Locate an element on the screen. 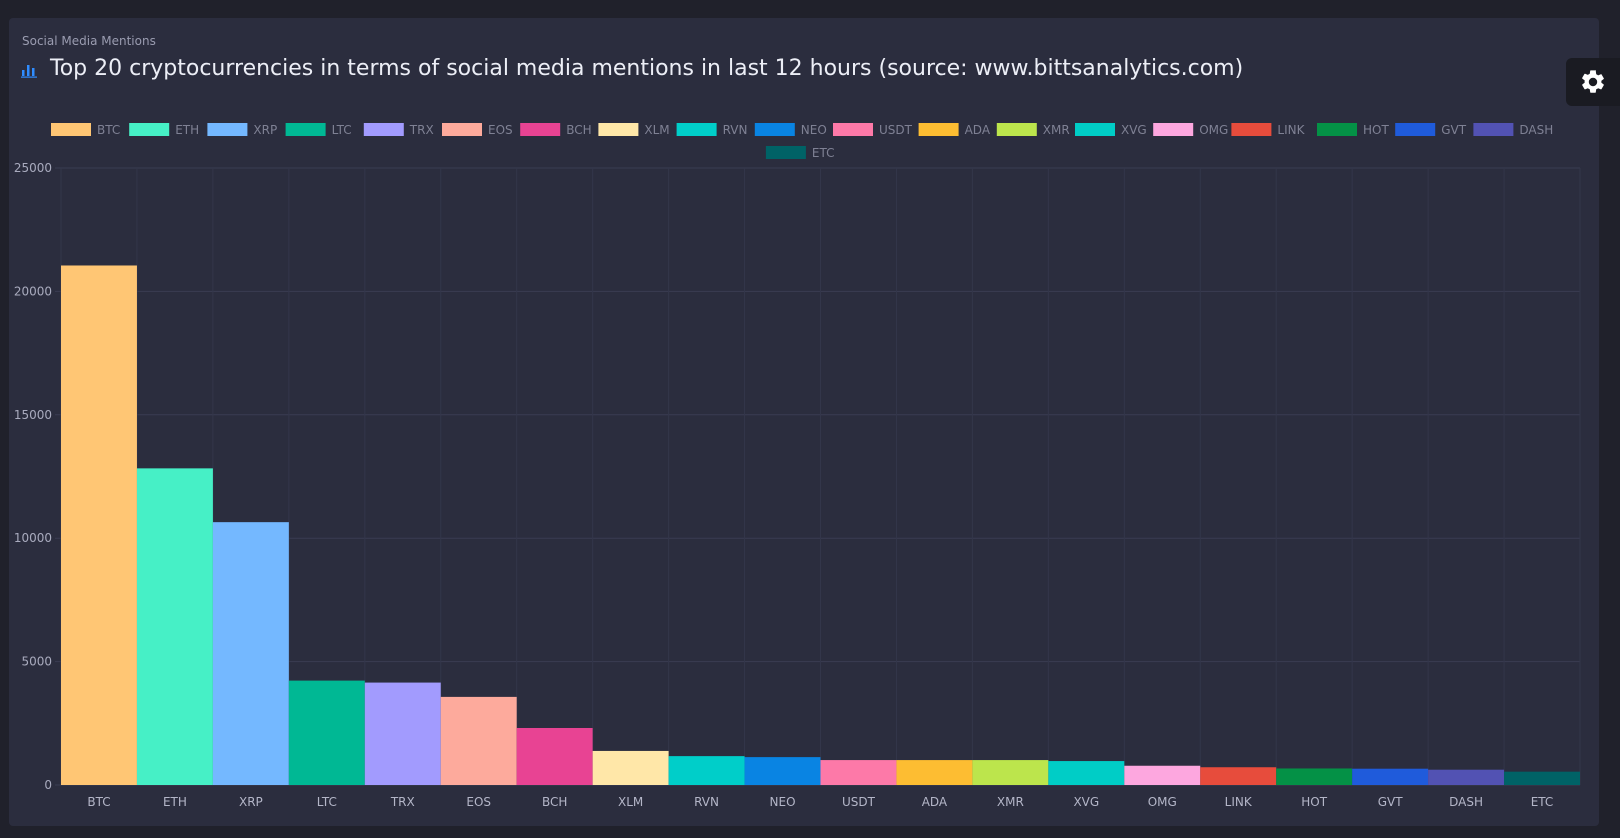  x-tick-label: OMG is located at coordinates (1162, 802).